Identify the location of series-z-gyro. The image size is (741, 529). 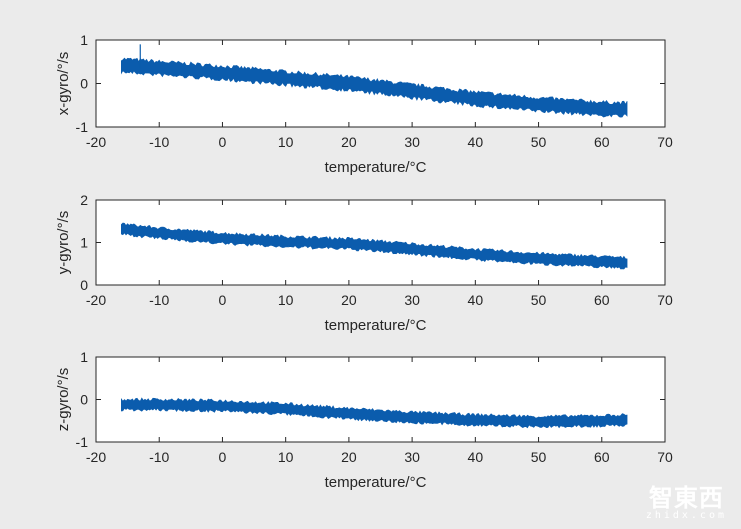
(374, 413).